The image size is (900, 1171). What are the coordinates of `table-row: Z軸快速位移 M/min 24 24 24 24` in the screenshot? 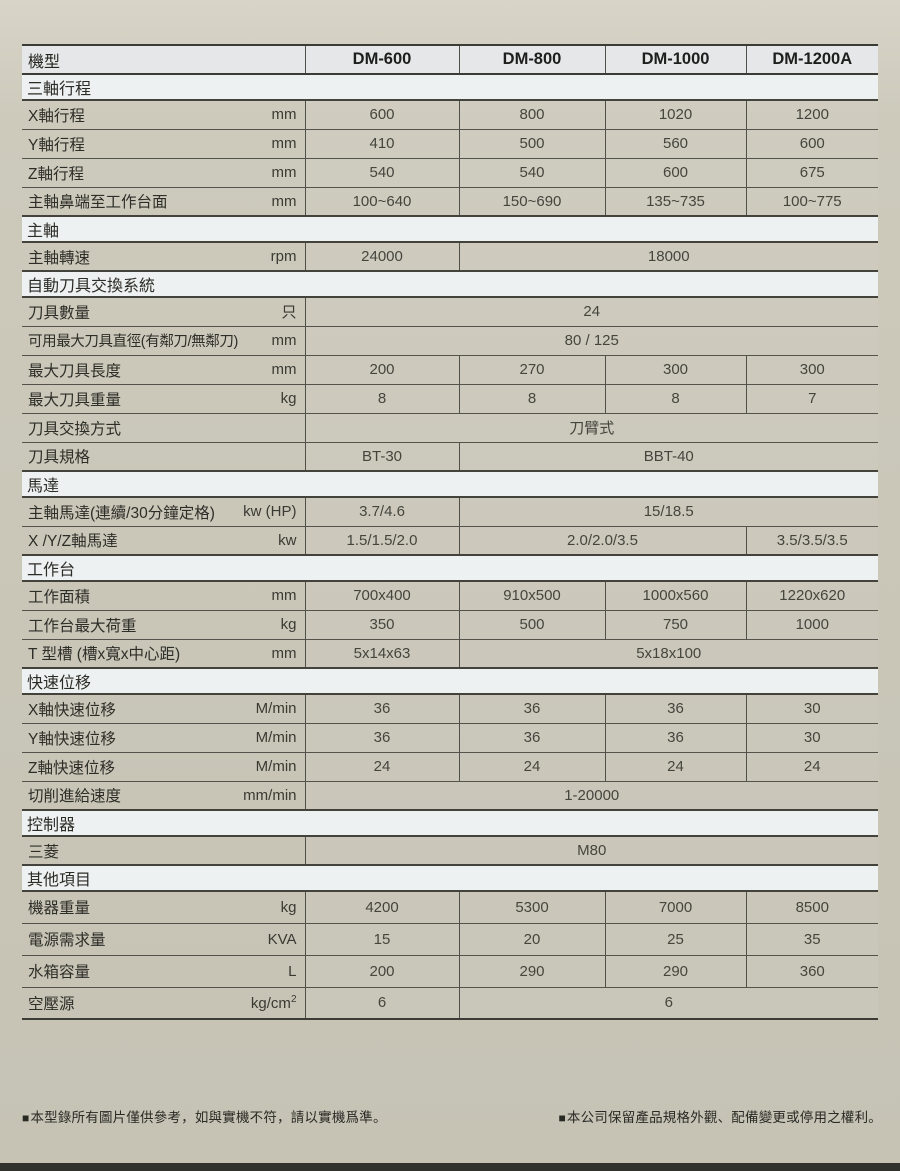 It's located at (450, 766).